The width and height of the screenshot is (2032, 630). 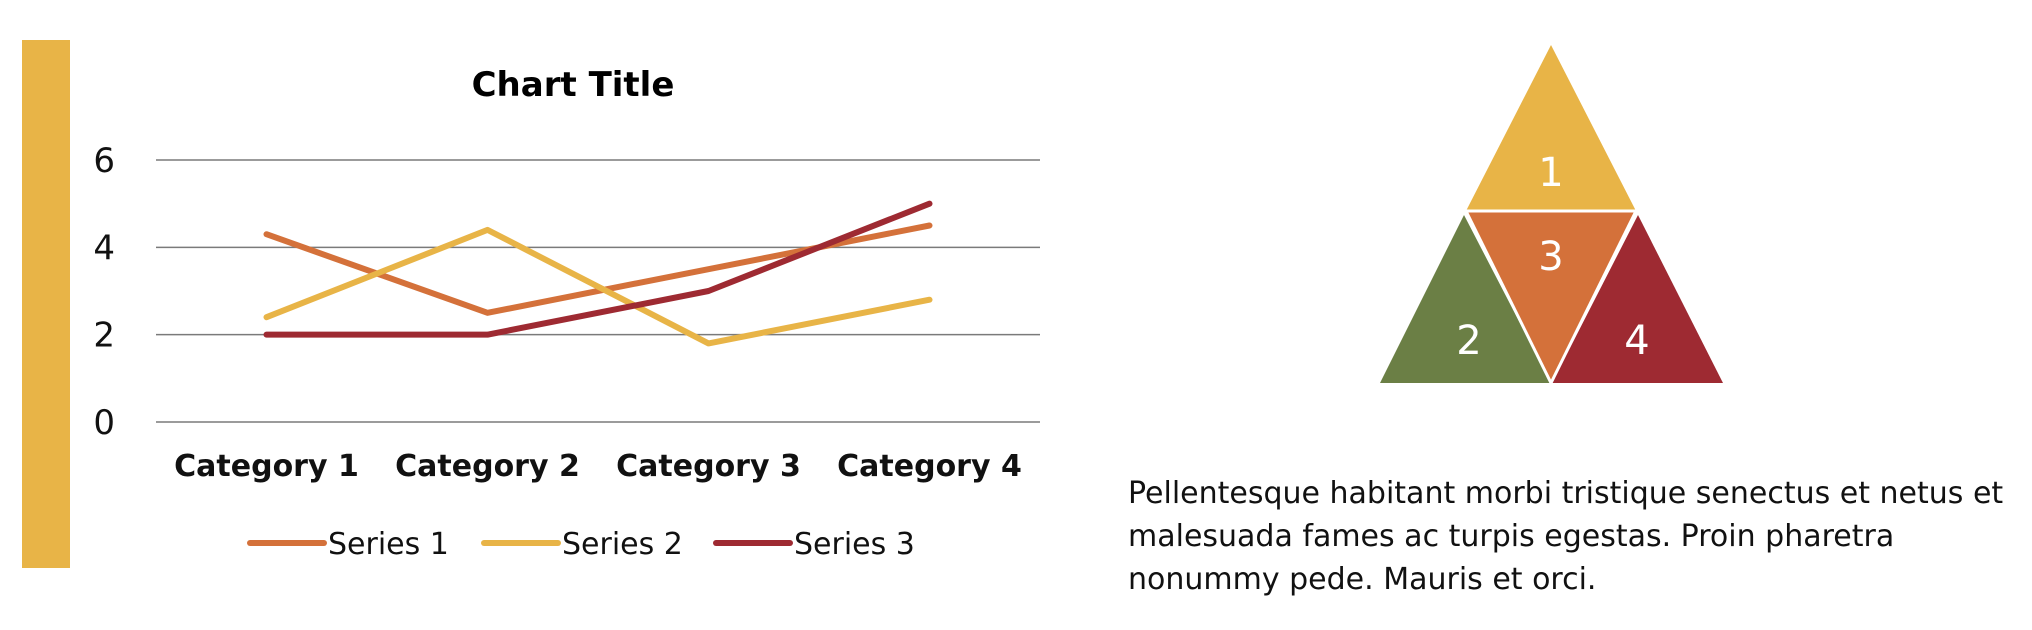 What do you see at coordinates (266, 466) in the screenshot?
I see `x-tick-label: Category 1` at bounding box center [266, 466].